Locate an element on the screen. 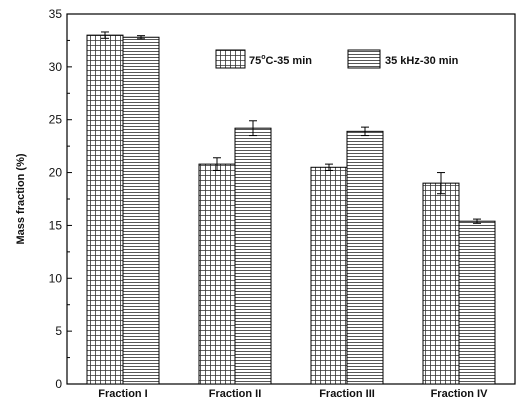 The image size is (523, 408). x-tick-label: Fraction I is located at coordinates (123, 394).